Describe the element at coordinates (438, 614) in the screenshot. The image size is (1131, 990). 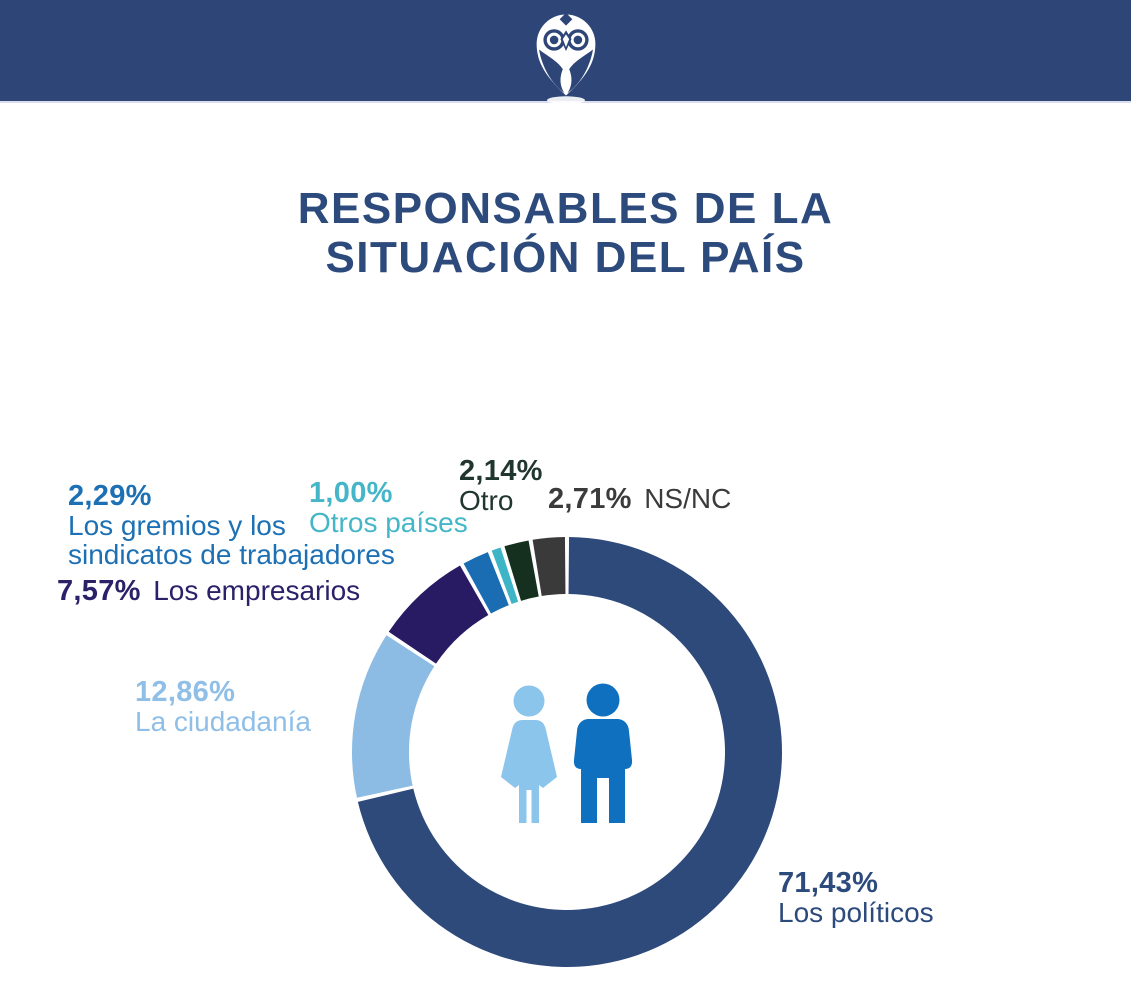
I see `donut-segment-empresarios` at that location.